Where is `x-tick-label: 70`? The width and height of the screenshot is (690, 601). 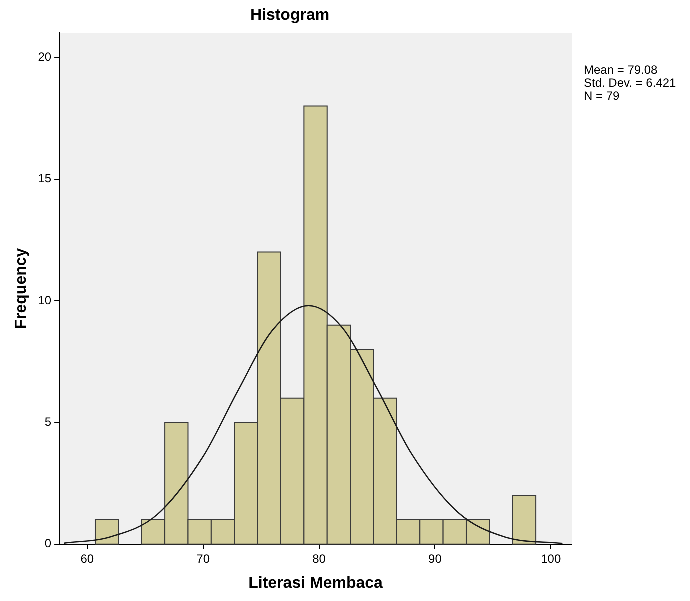
x-tick-label: 70 is located at coordinates (203, 559).